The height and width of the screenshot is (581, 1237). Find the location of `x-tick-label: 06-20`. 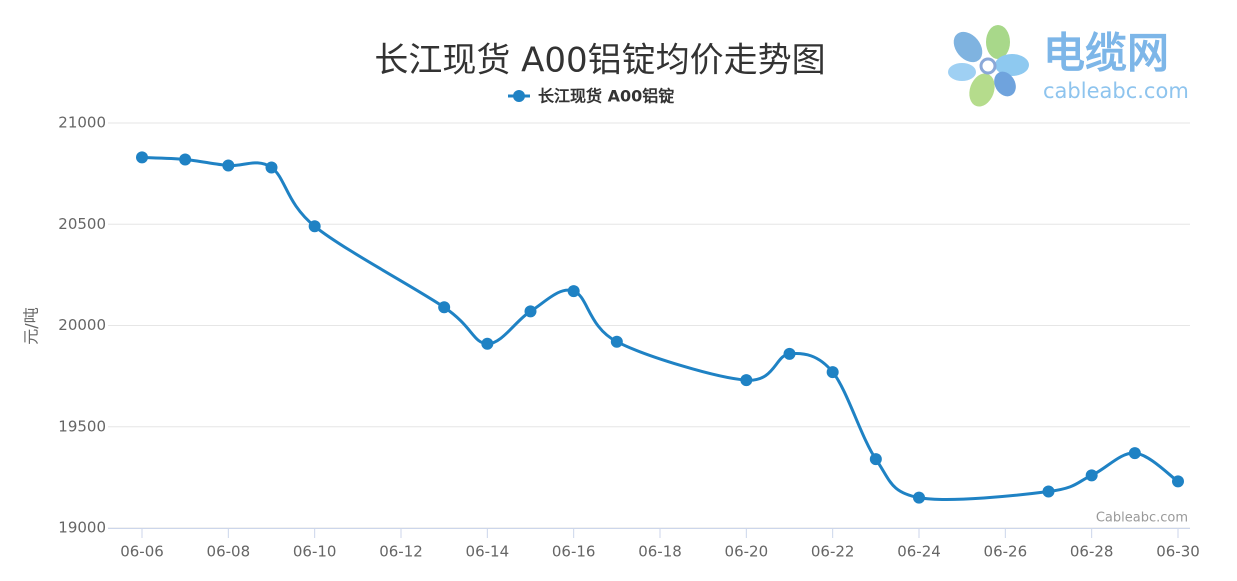

x-tick-label: 06-20 is located at coordinates (747, 552).